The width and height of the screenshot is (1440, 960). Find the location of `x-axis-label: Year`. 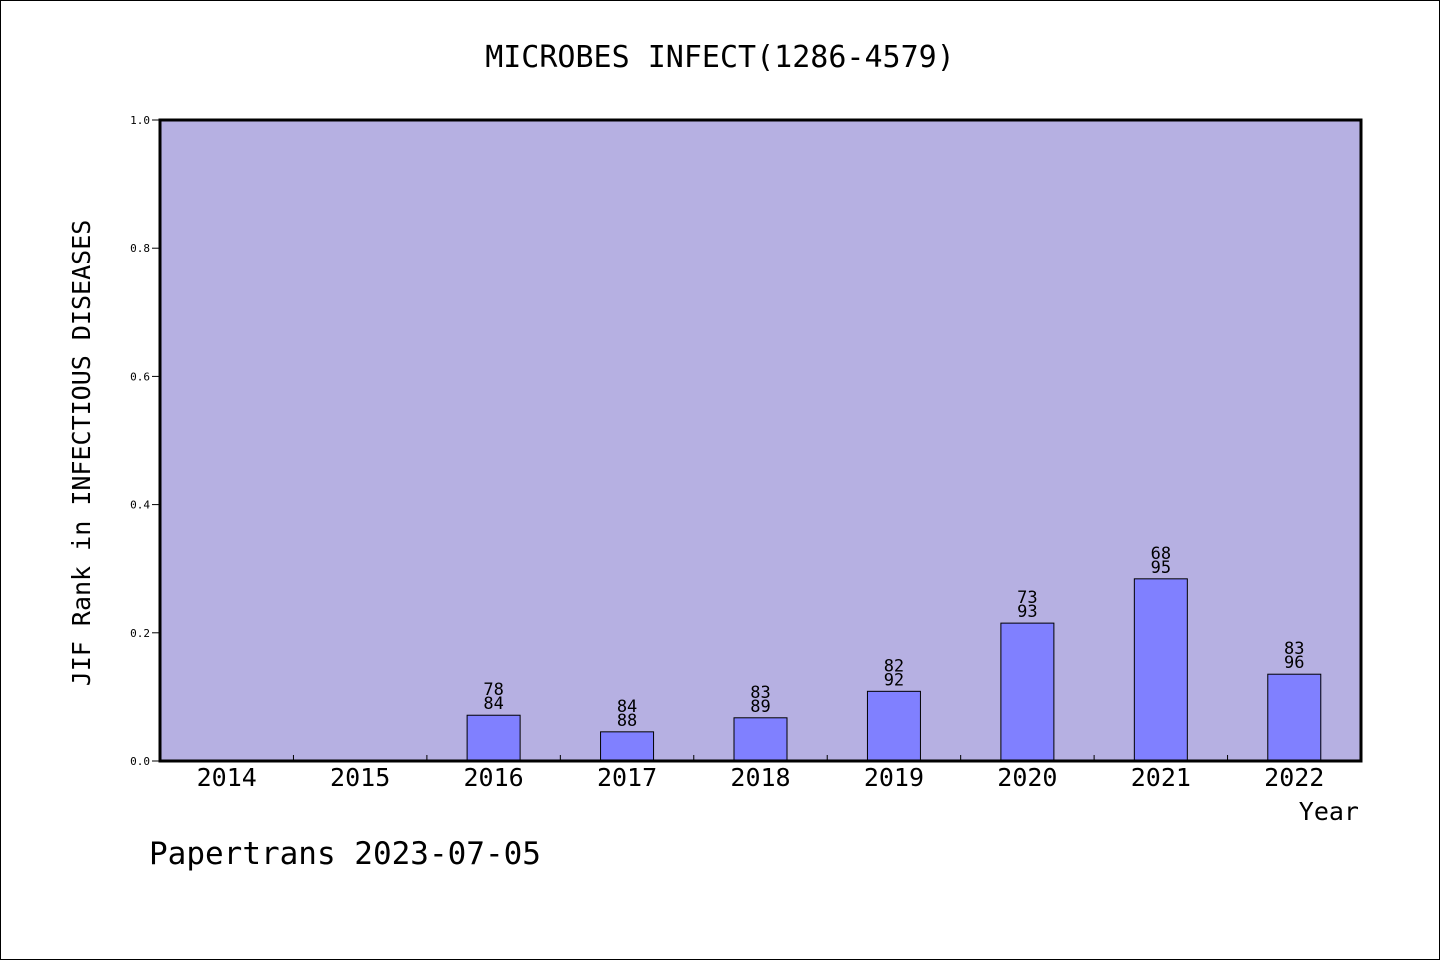

x-axis-label: Year is located at coordinates (1329, 811).